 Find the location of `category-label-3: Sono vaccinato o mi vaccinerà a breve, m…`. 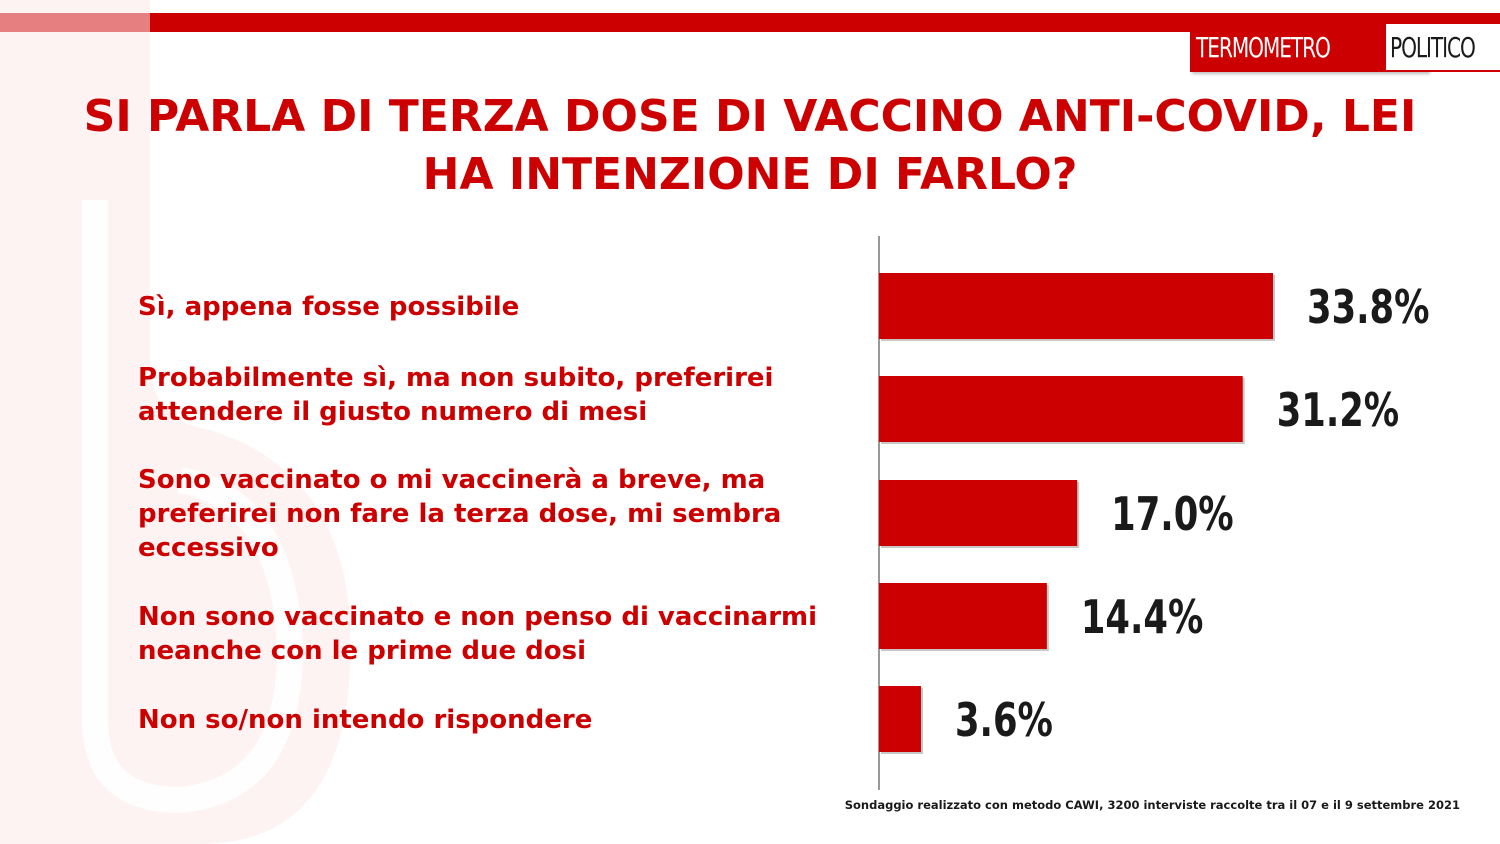

category-label-3: Sono vaccinato o mi vaccinerà a breve, m… is located at coordinates (460, 514).